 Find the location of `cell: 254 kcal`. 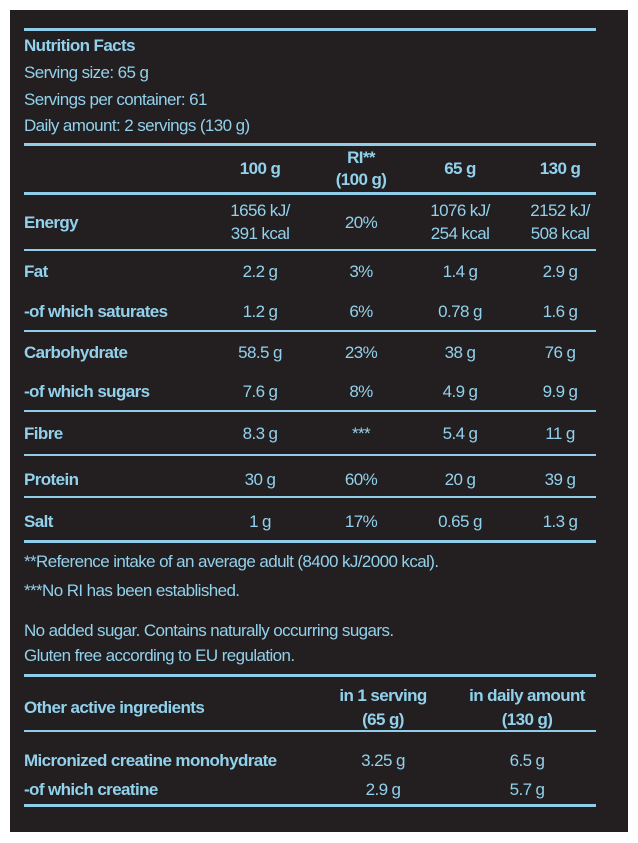

cell: 254 kcal is located at coordinates (460, 233).